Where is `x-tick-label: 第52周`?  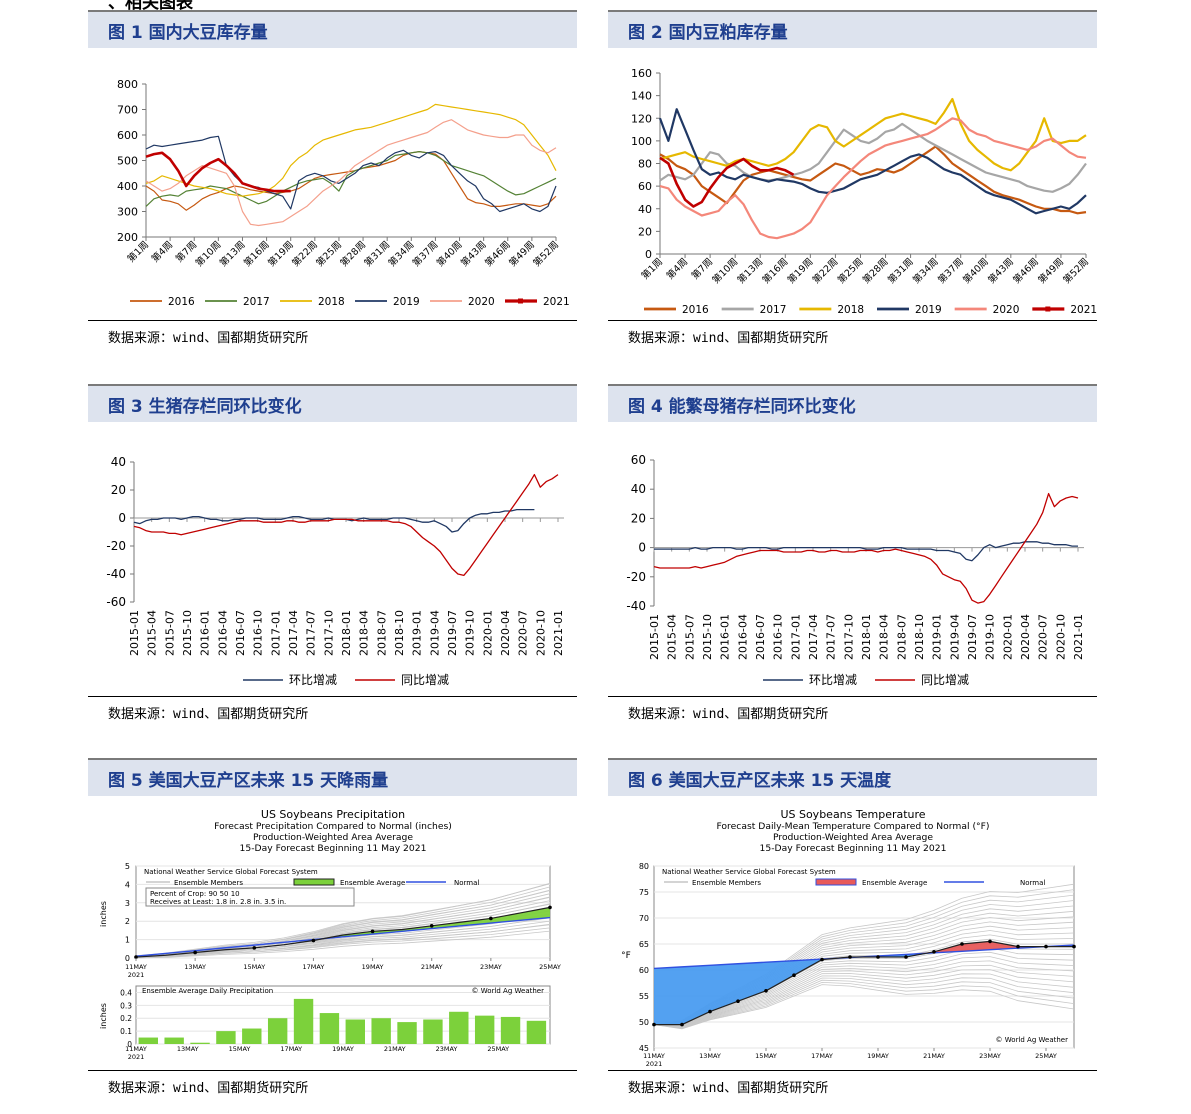 x-tick-label: 第52周 is located at coordinates (546, 254).